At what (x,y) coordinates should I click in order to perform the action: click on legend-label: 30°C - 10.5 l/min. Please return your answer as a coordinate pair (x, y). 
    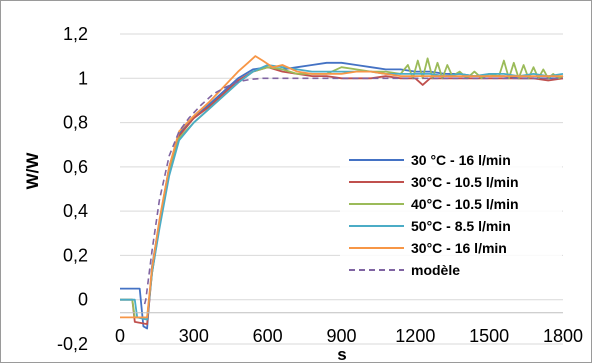
    Looking at the image, I should click on (465, 182).